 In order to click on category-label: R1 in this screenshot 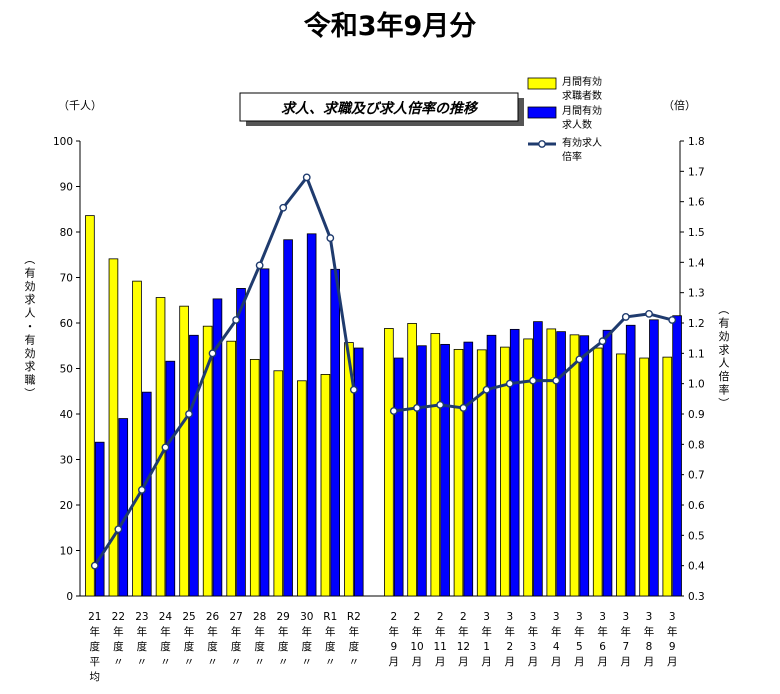, I will do `click(330, 617)`.